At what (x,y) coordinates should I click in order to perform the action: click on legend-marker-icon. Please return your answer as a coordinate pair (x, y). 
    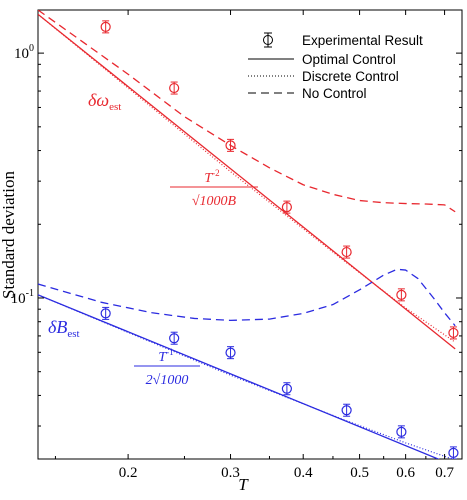
    Looking at the image, I should click on (268, 40).